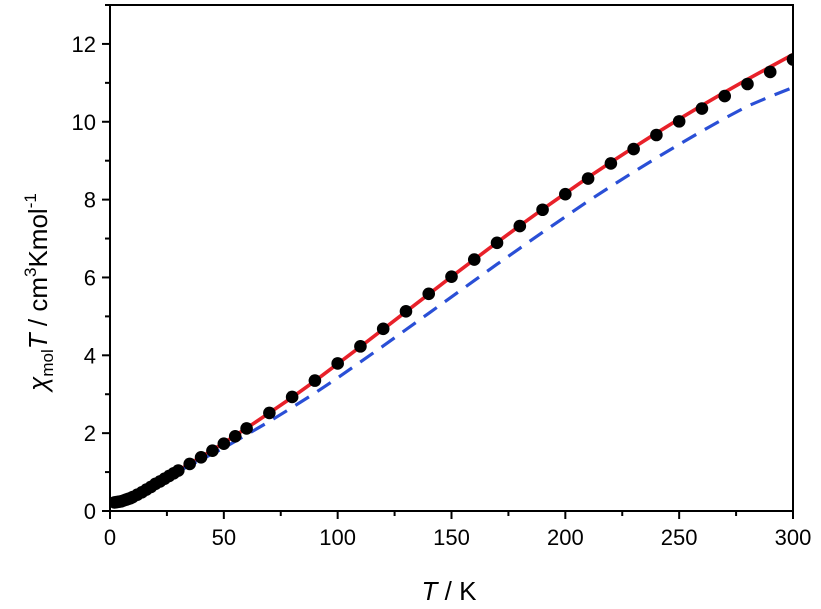 The height and width of the screenshot is (609, 821). What do you see at coordinates (90, 511) in the screenshot?
I see `y-tick-label: 0` at bounding box center [90, 511].